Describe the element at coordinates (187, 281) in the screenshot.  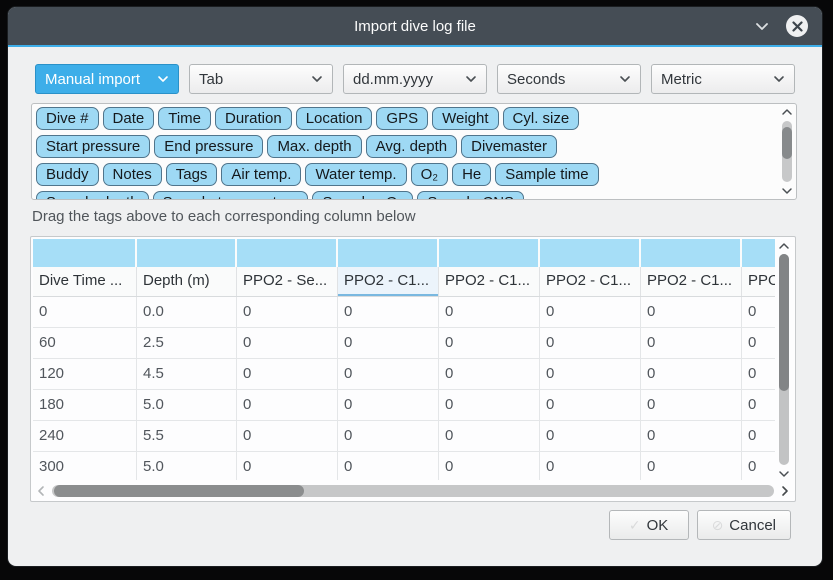
I see `column-header: Depth (m)` at that location.